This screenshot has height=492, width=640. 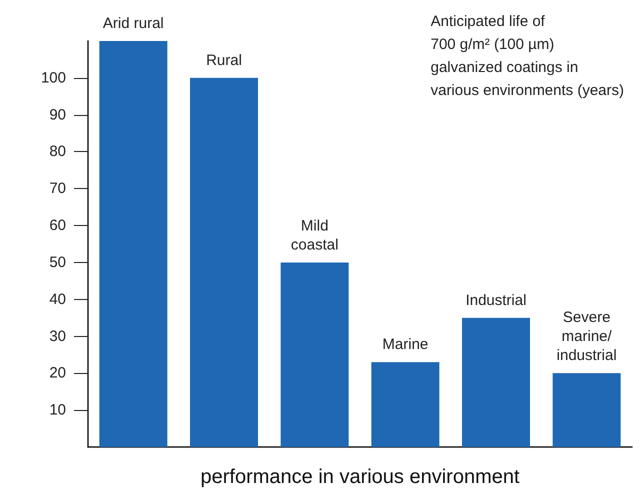 What do you see at coordinates (57, 336) in the screenshot?
I see `y-tick-label: 30` at bounding box center [57, 336].